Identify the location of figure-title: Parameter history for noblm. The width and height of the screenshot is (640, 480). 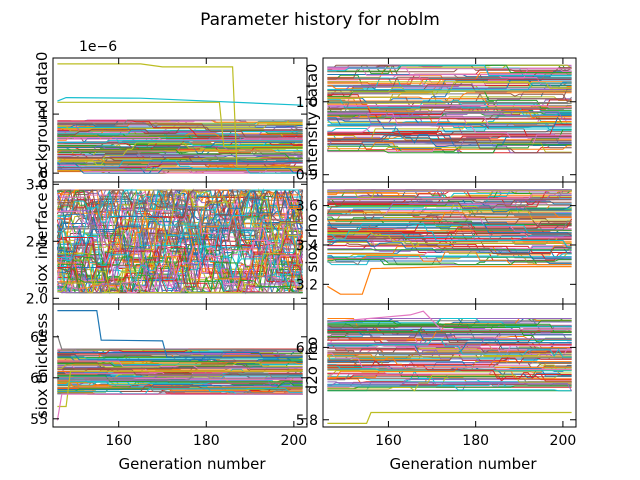
(320, 20).